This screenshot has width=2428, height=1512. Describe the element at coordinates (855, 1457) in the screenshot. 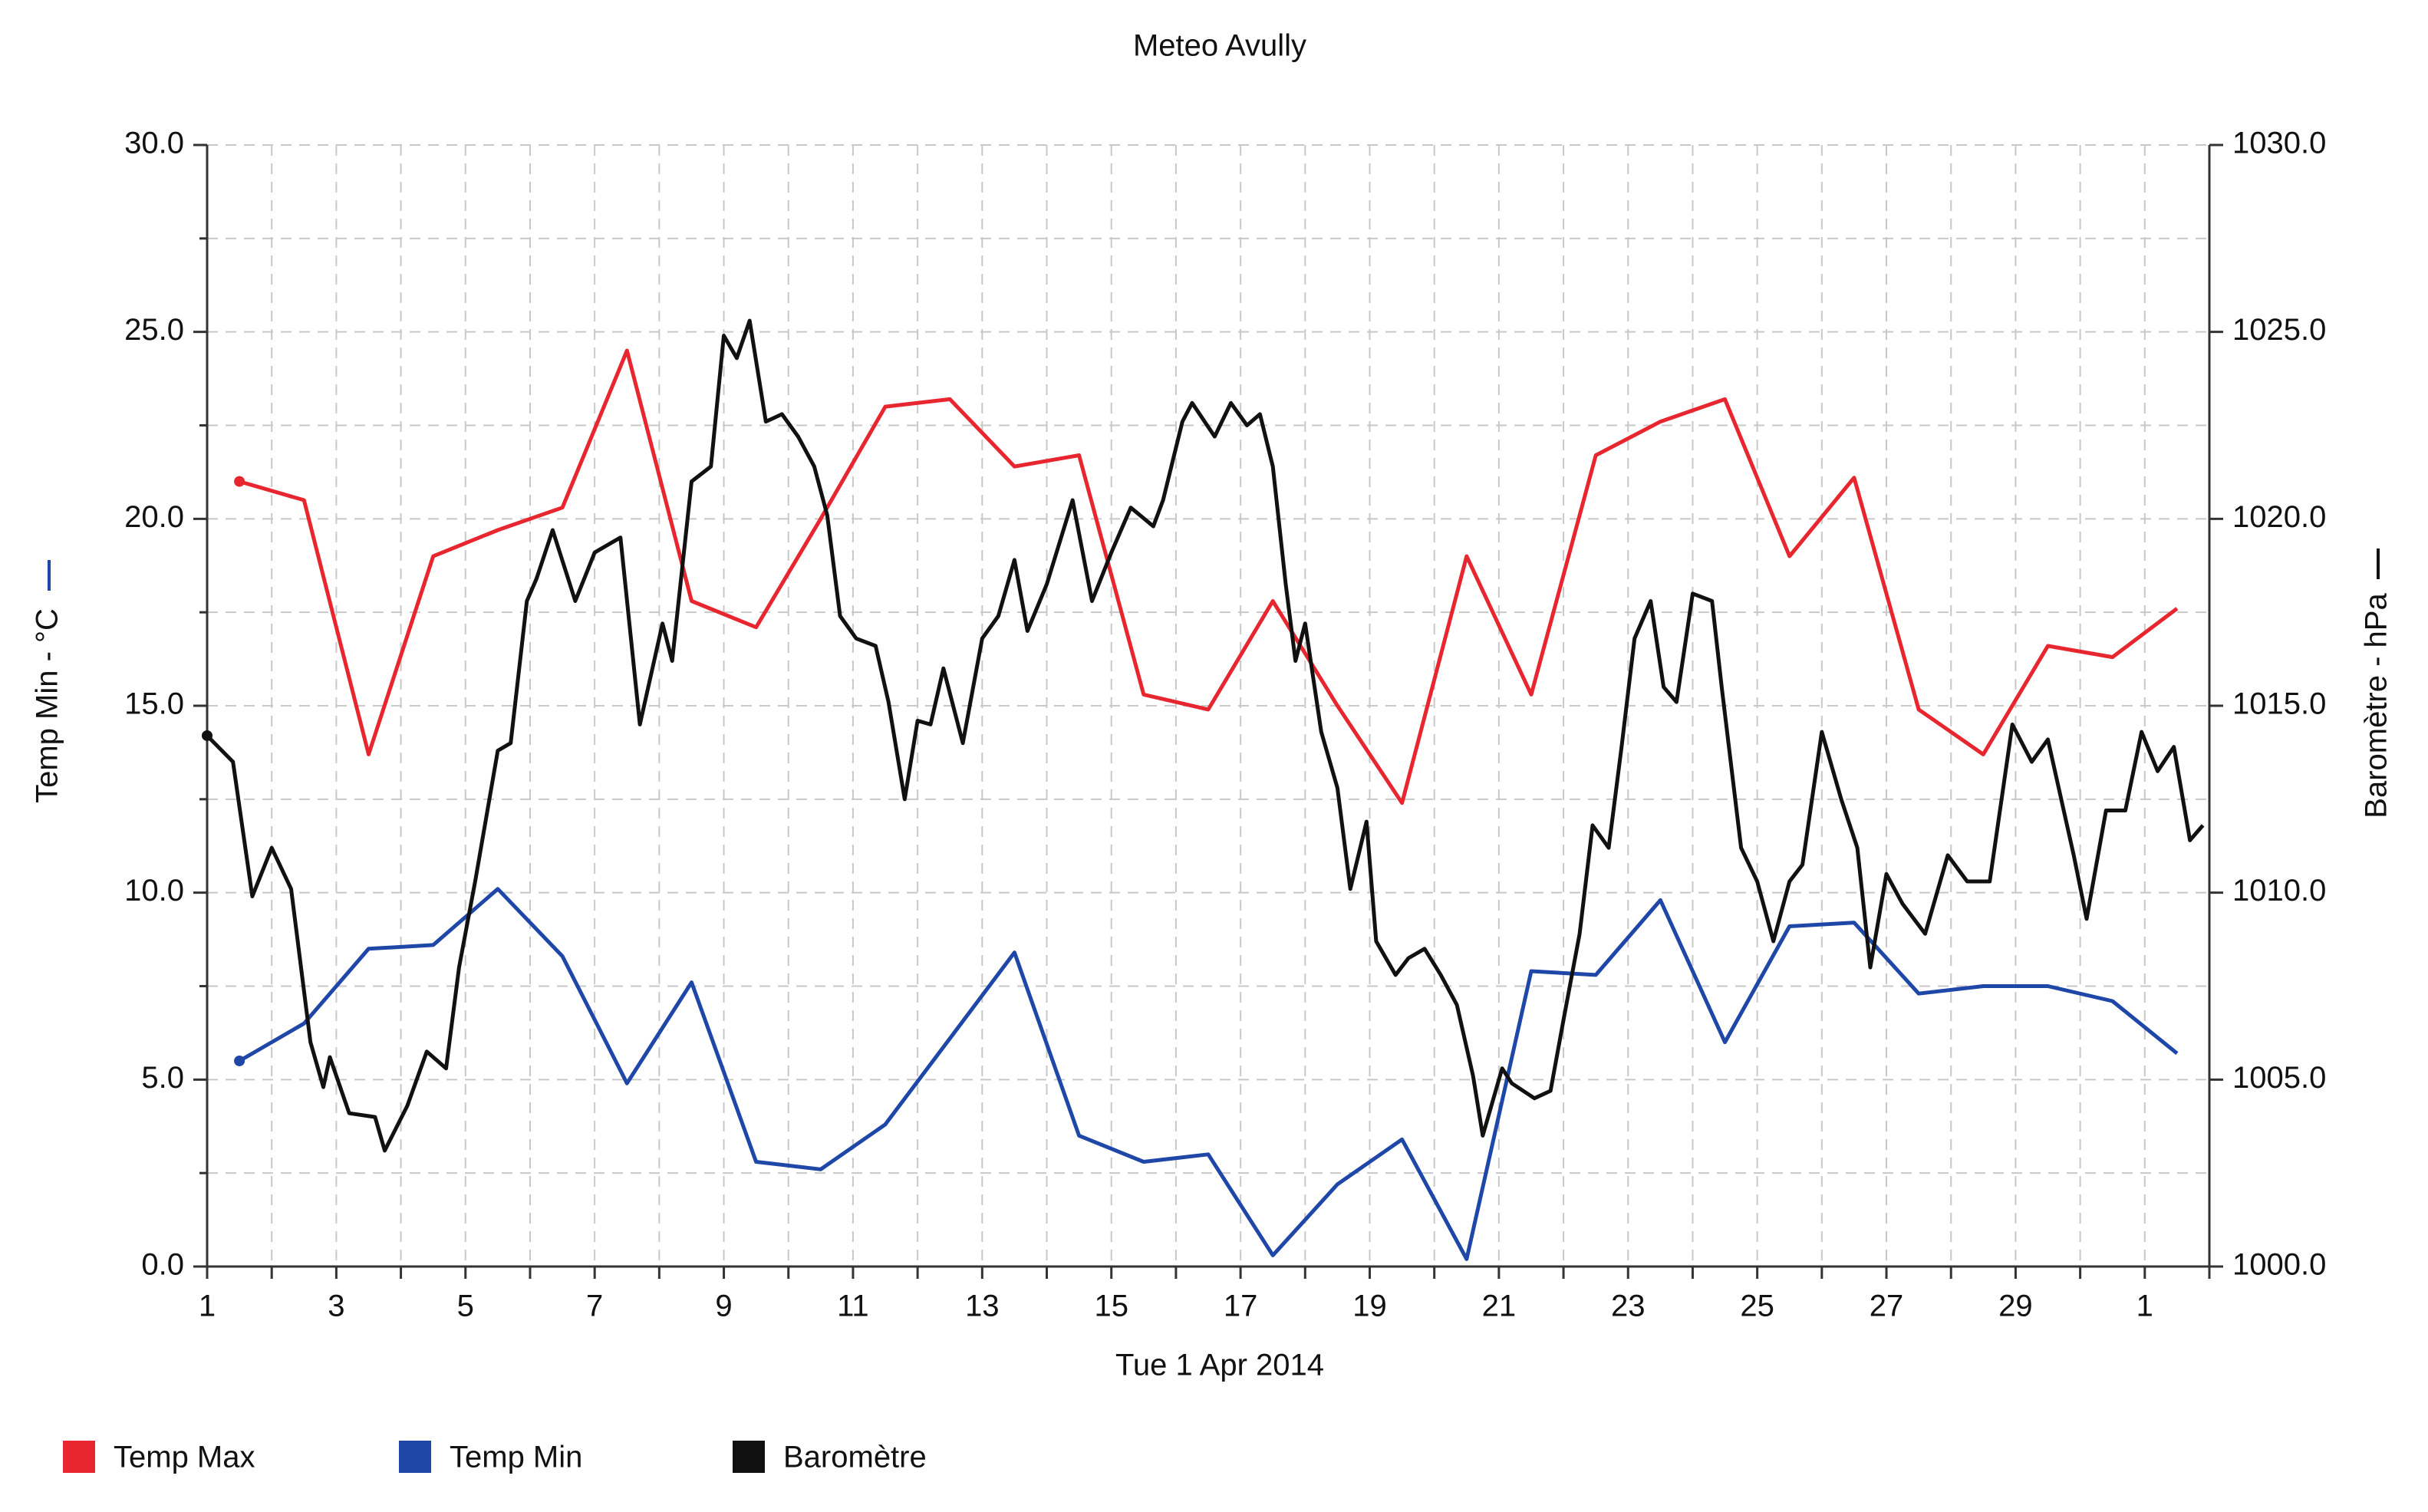

I see `legend-label: Baromètre` at that location.